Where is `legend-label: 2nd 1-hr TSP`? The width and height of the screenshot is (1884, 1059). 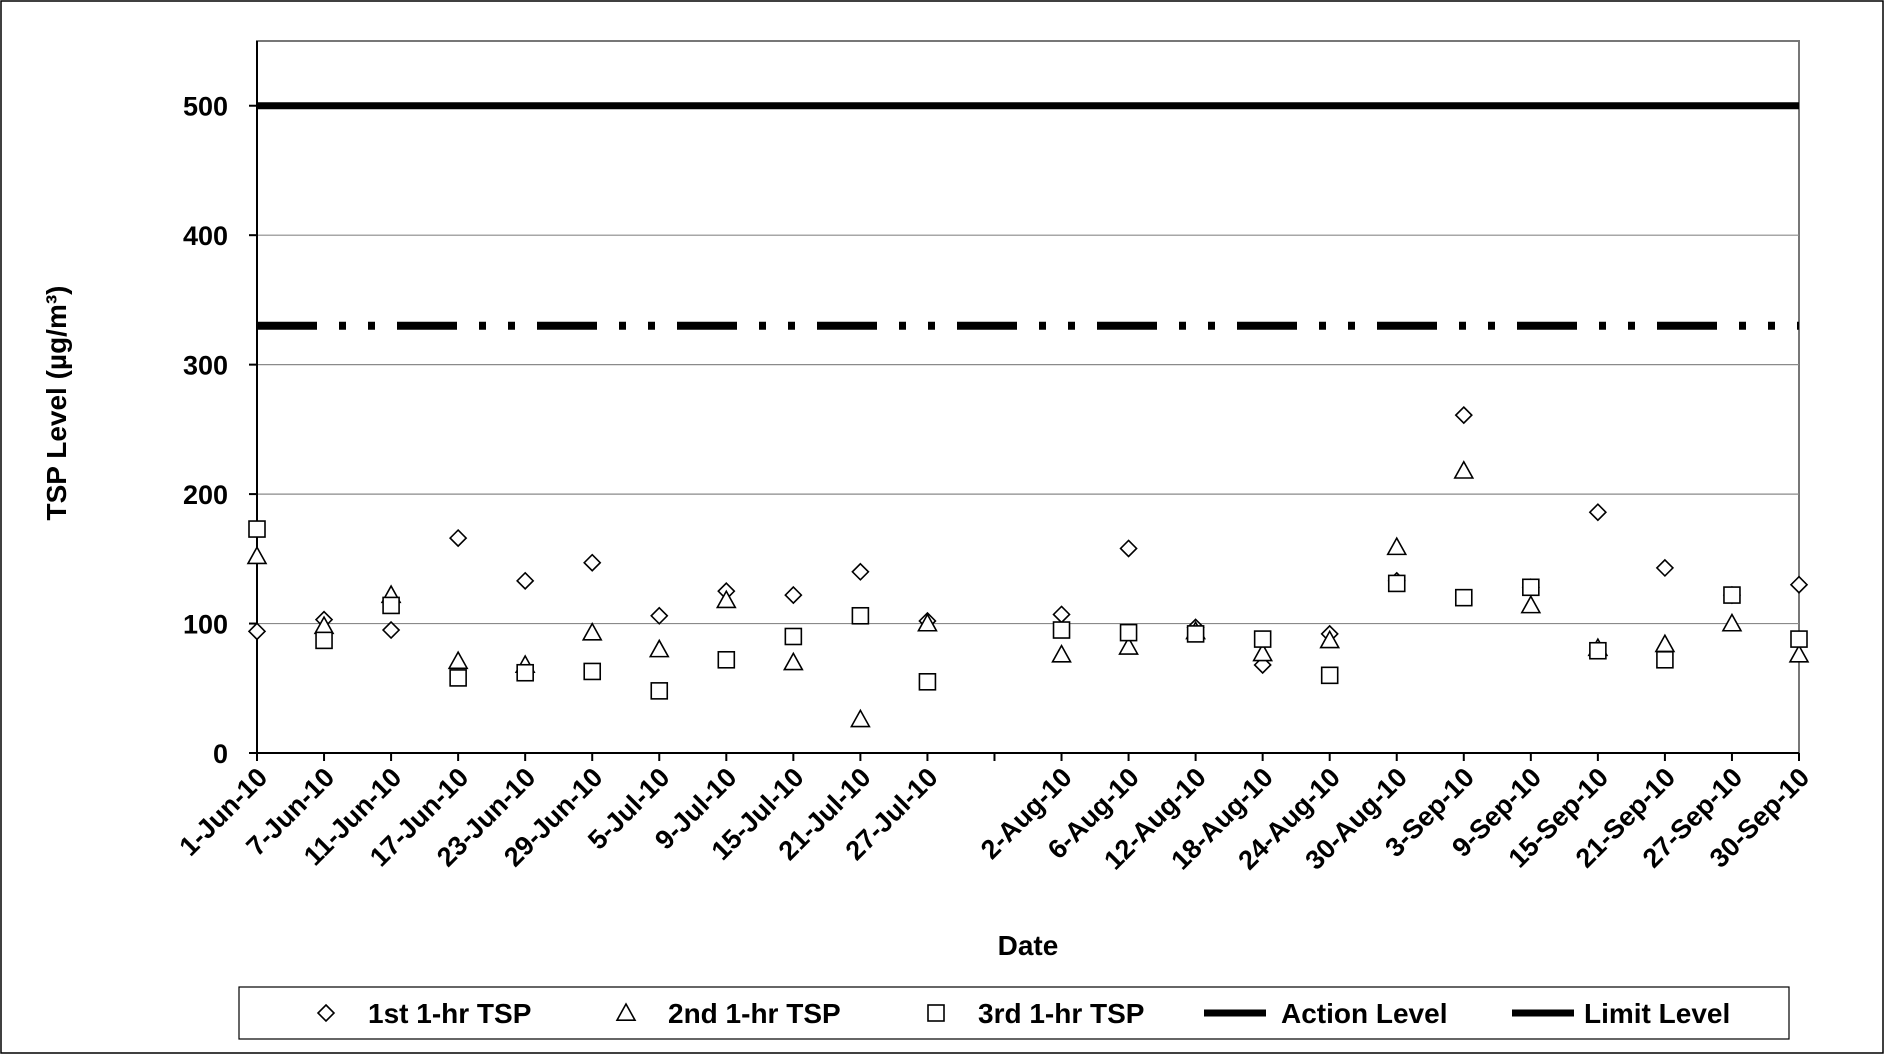 legend-label: 2nd 1-hr TSP is located at coordinates (754, 1013).